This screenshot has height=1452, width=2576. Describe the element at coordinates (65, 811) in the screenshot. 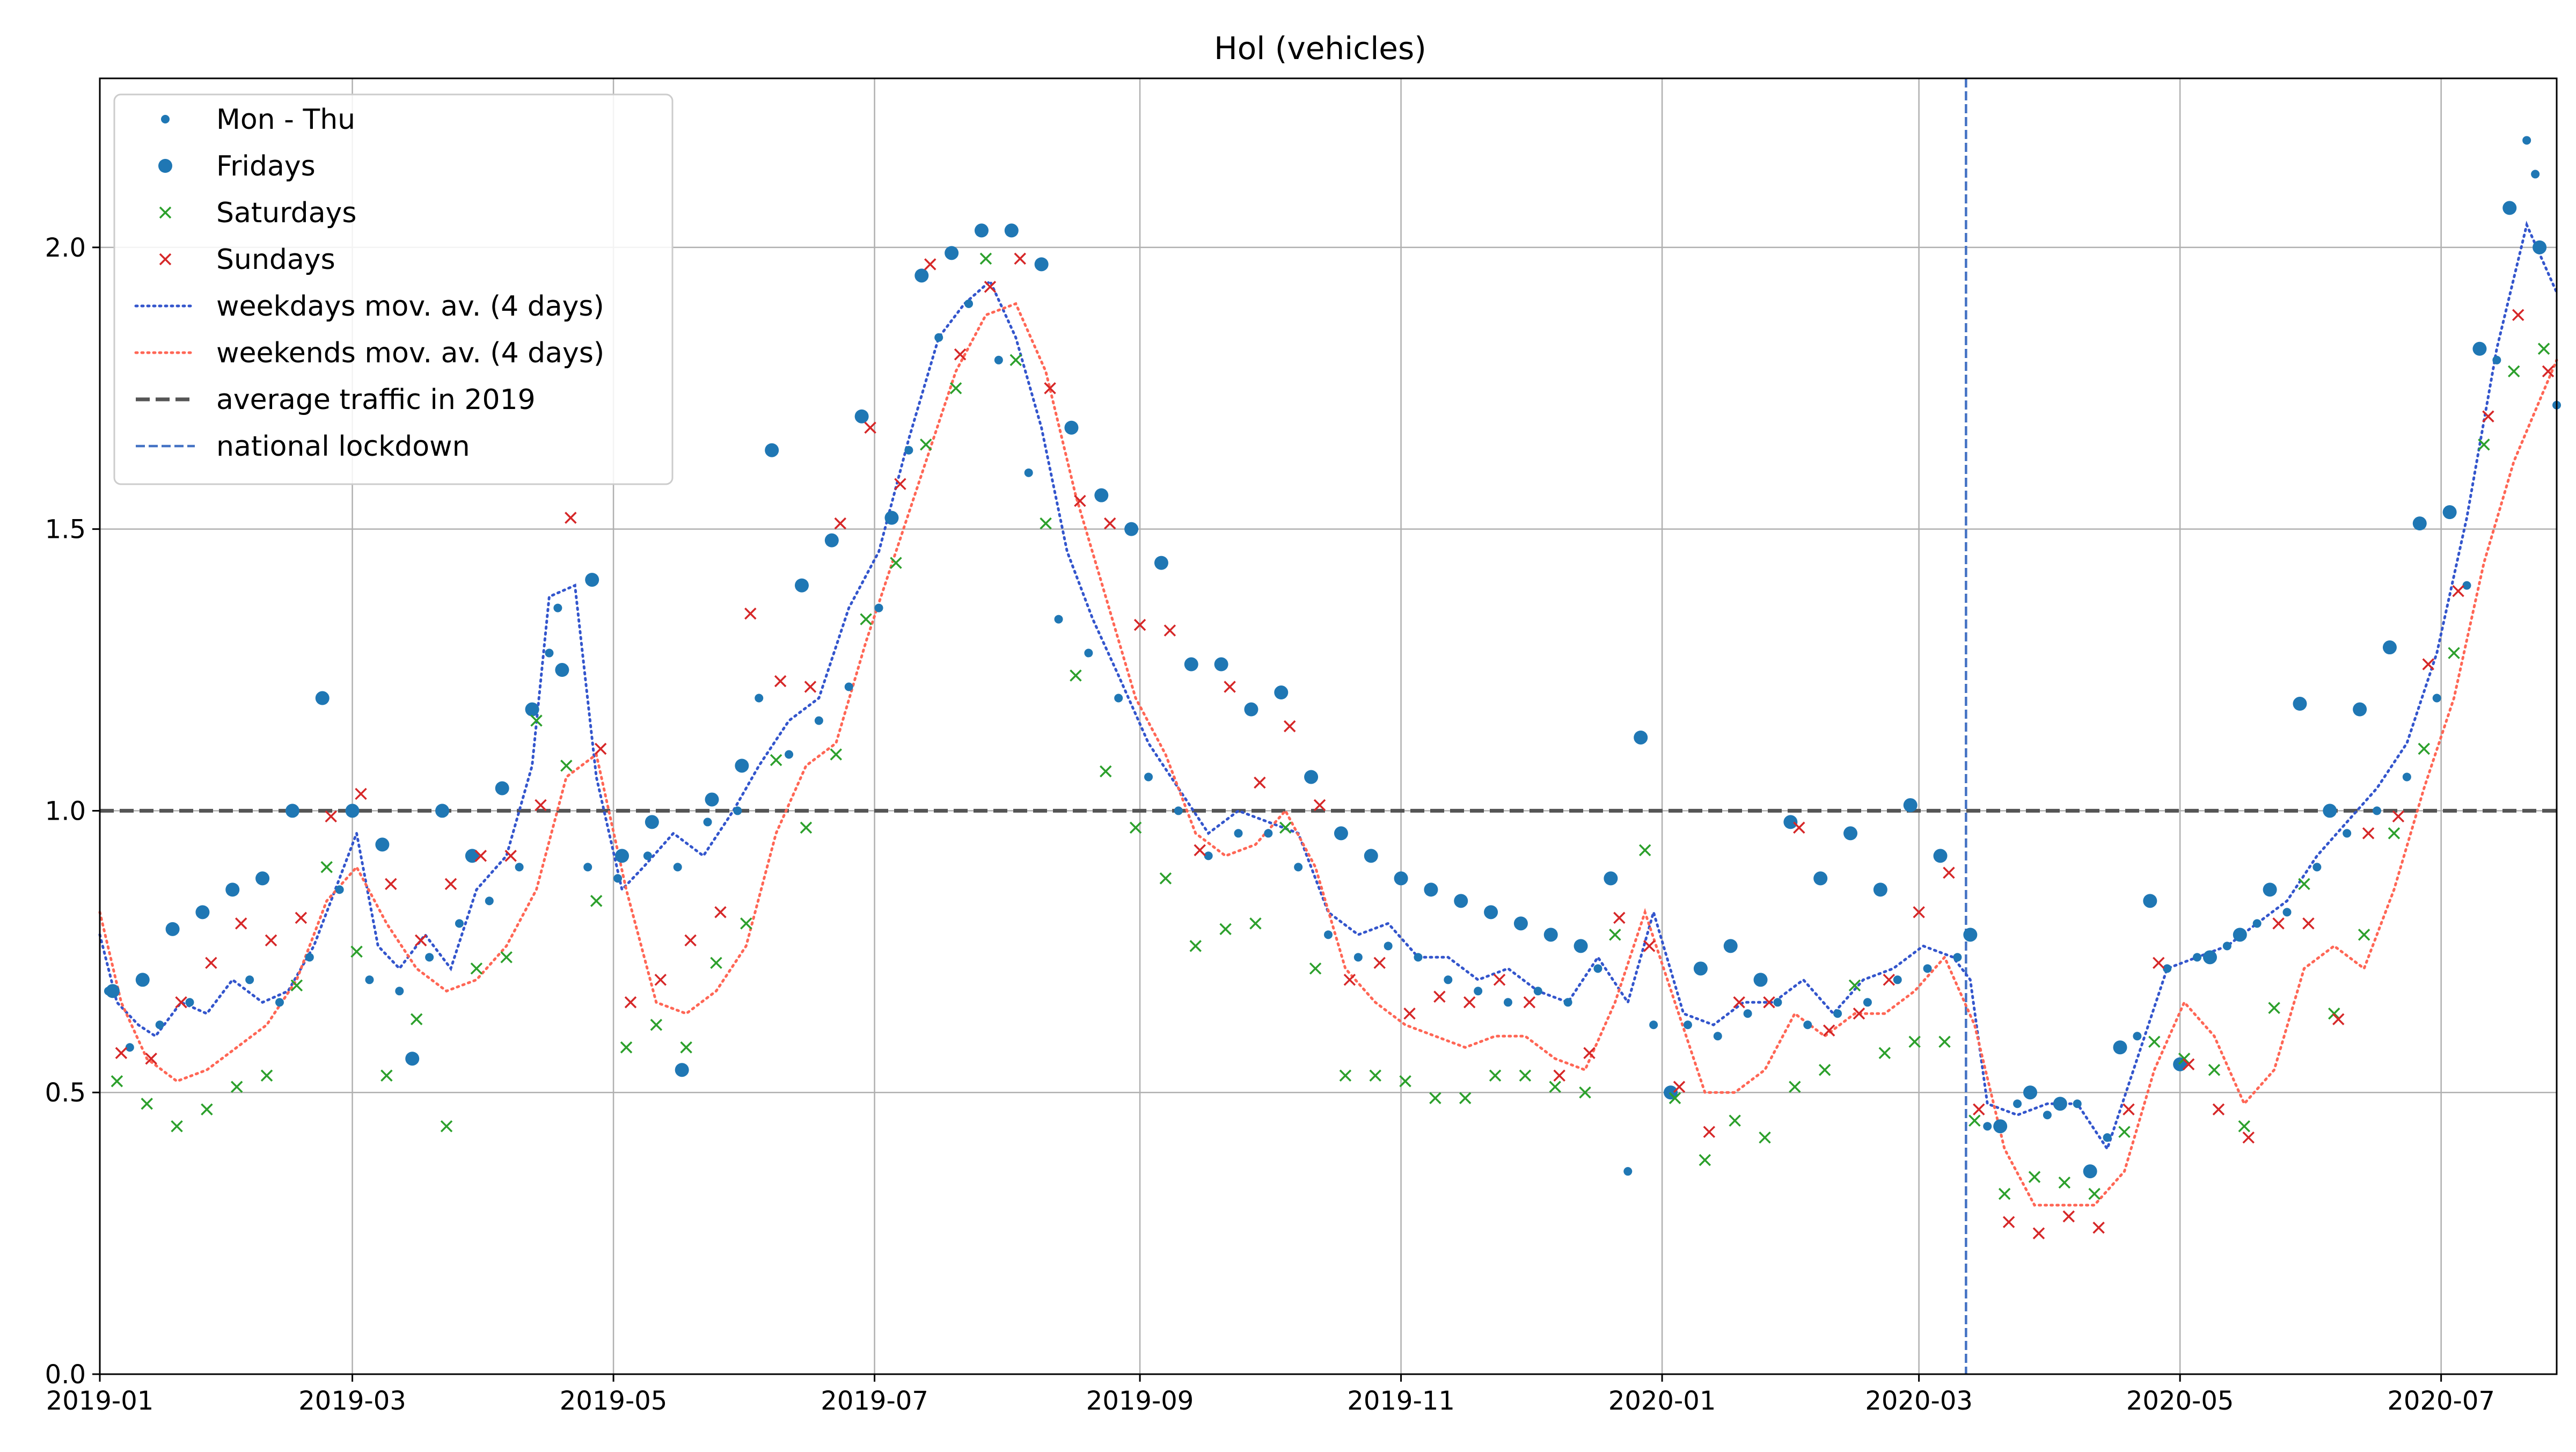

I see `y-tick-label: 1.0` at that location.